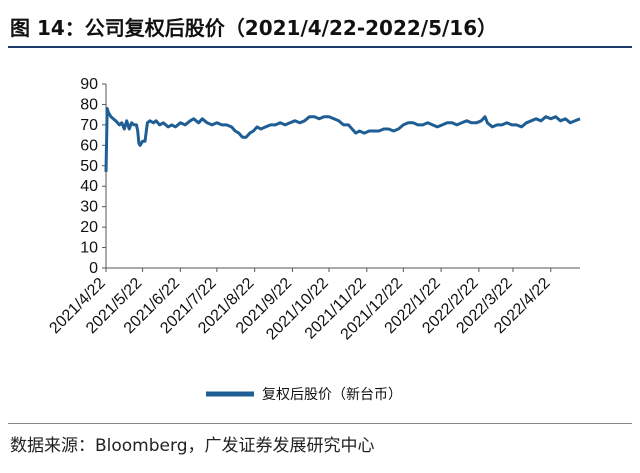  What do you see at coordinates (89, 248) in the screenshot?
I see `y-tick-label: 10` at bounding box center [89, 248].